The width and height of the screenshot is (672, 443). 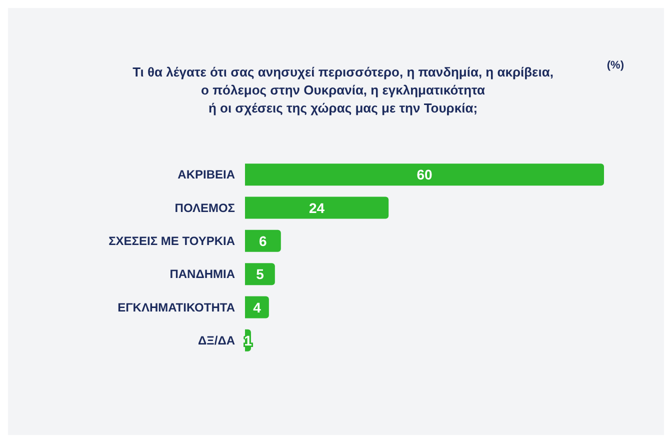 I want to click on data-label: 24, so click(x=317, y=208).